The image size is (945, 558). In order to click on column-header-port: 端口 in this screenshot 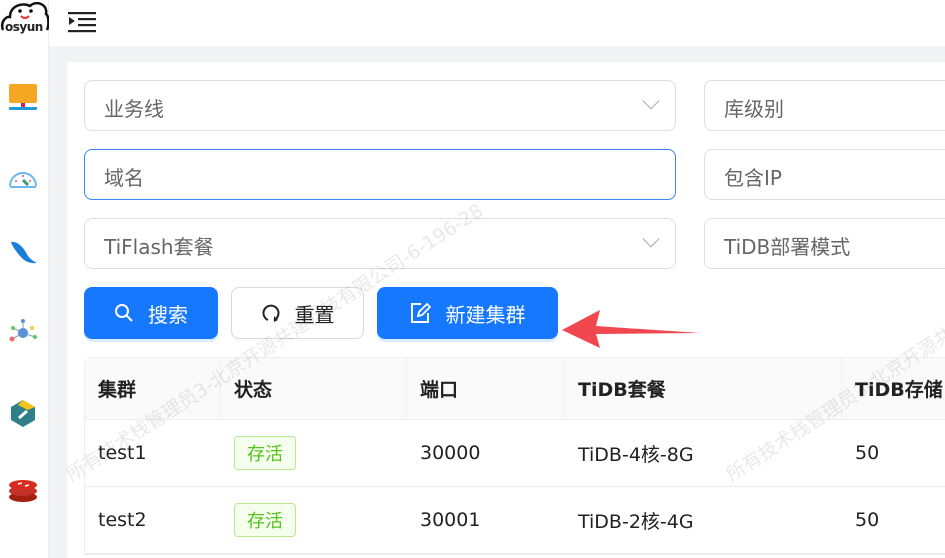, I will do `click(486, 388)`.